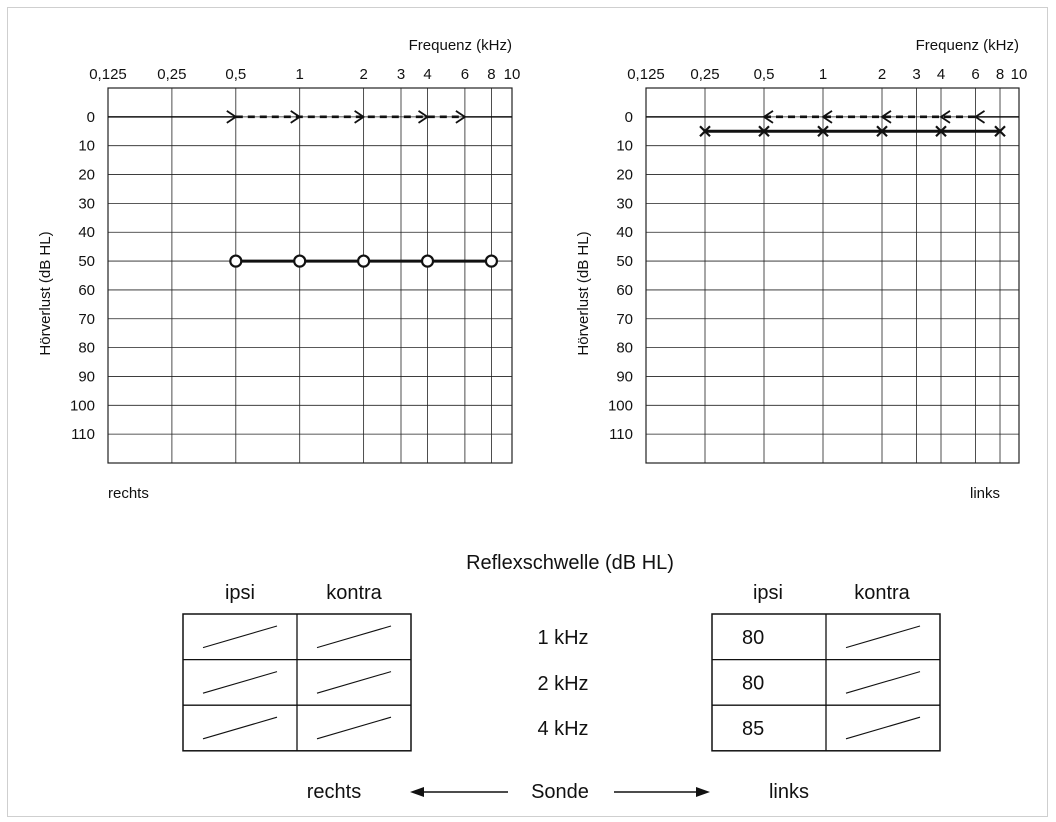  I want to click on probe-label: Sonde, so click(560, 792).